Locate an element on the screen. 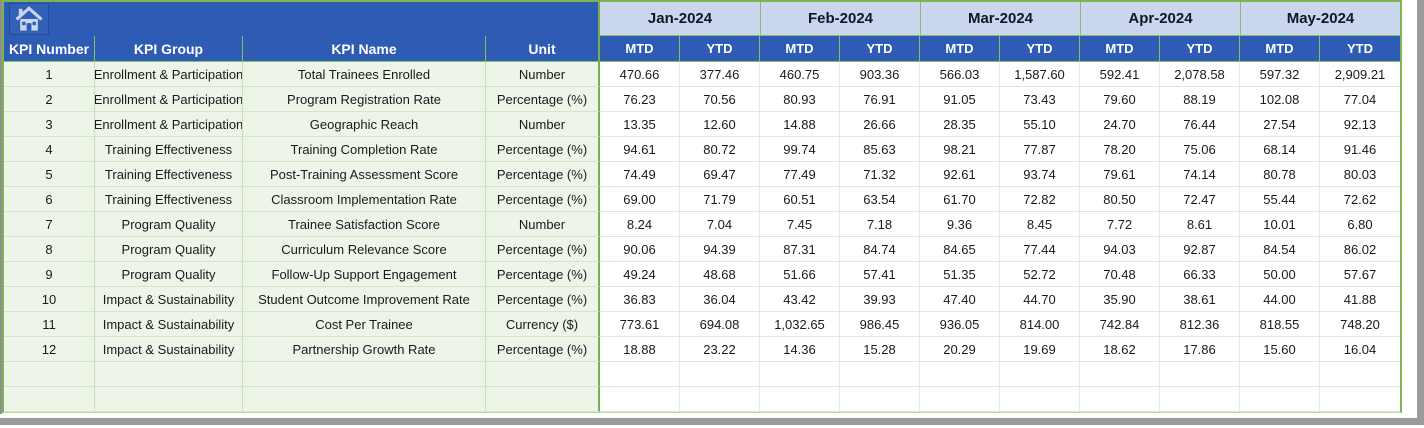  value-cell: 36.83 is located at coordinates (640, 299).